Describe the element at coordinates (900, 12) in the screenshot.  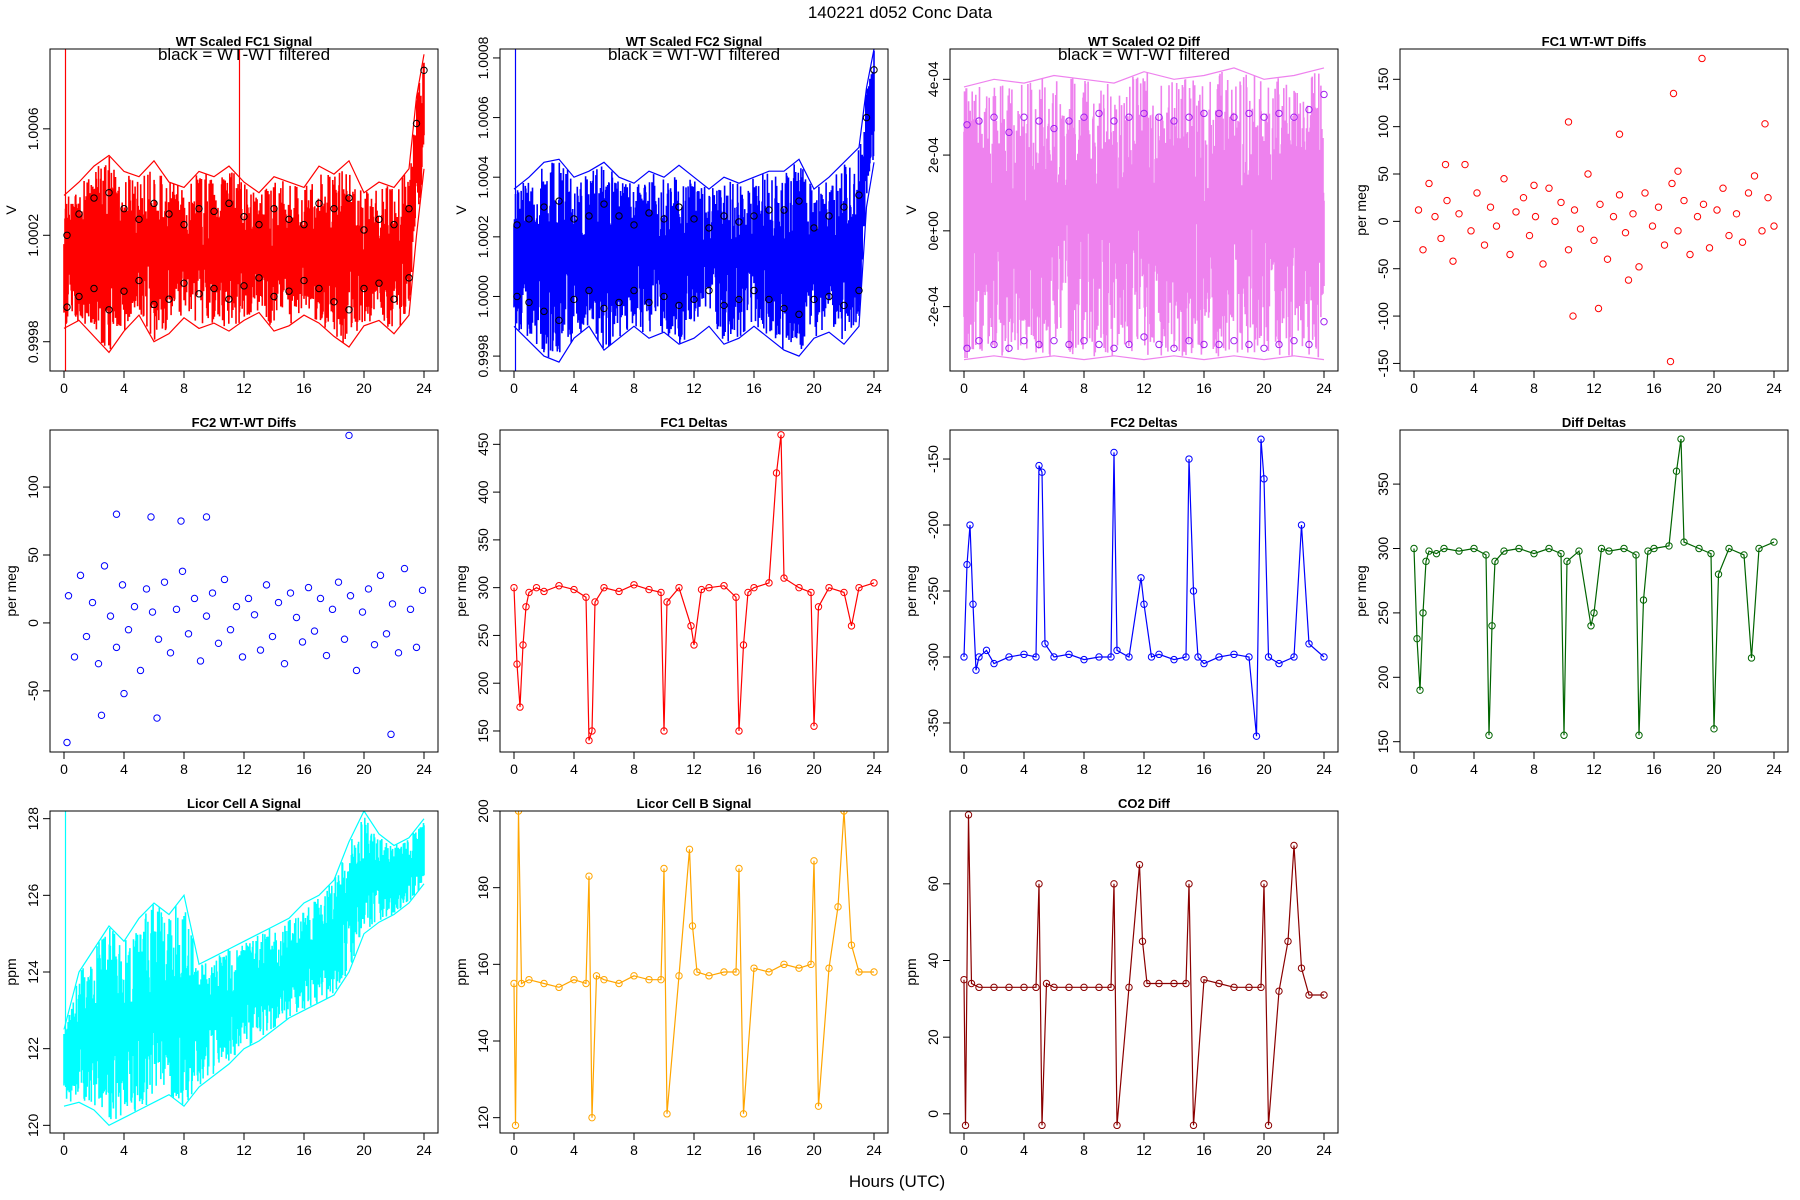
I see `figure-title: 140221 d052 Conc Data` at that location.